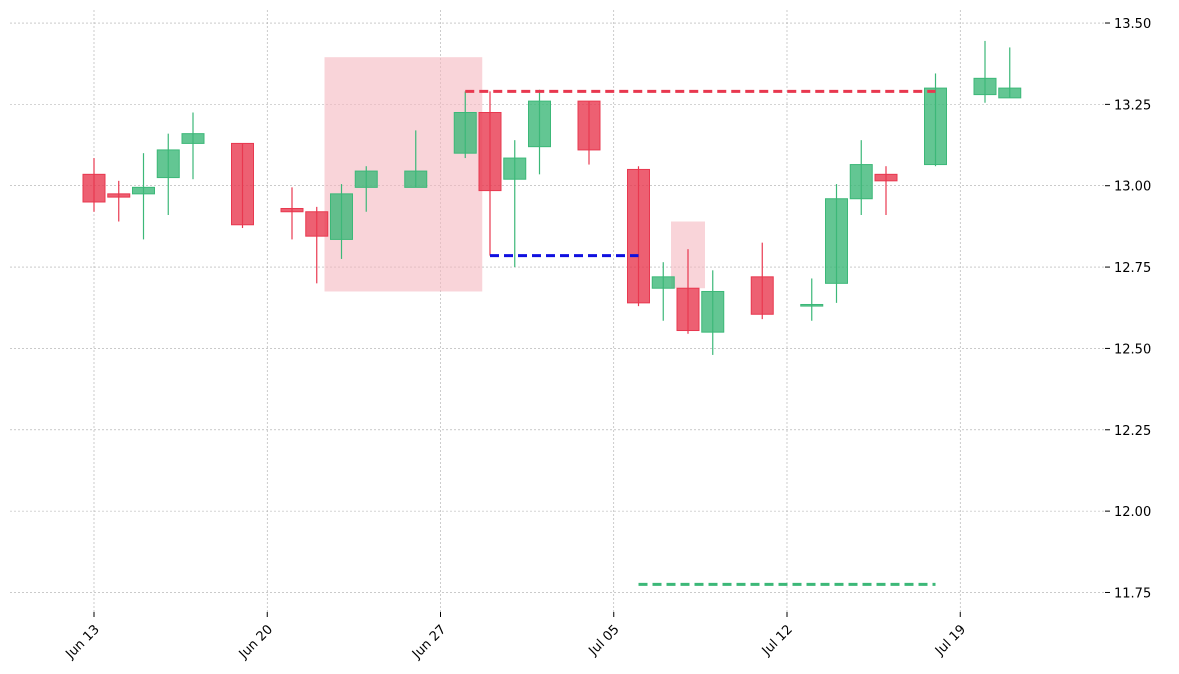 This screenshot has height=674, width=1179. What do you see at coordinates (1132, 268) in the screenshot?
I see `y-tick-label: 12.75` at bounding box center [1132, 268].